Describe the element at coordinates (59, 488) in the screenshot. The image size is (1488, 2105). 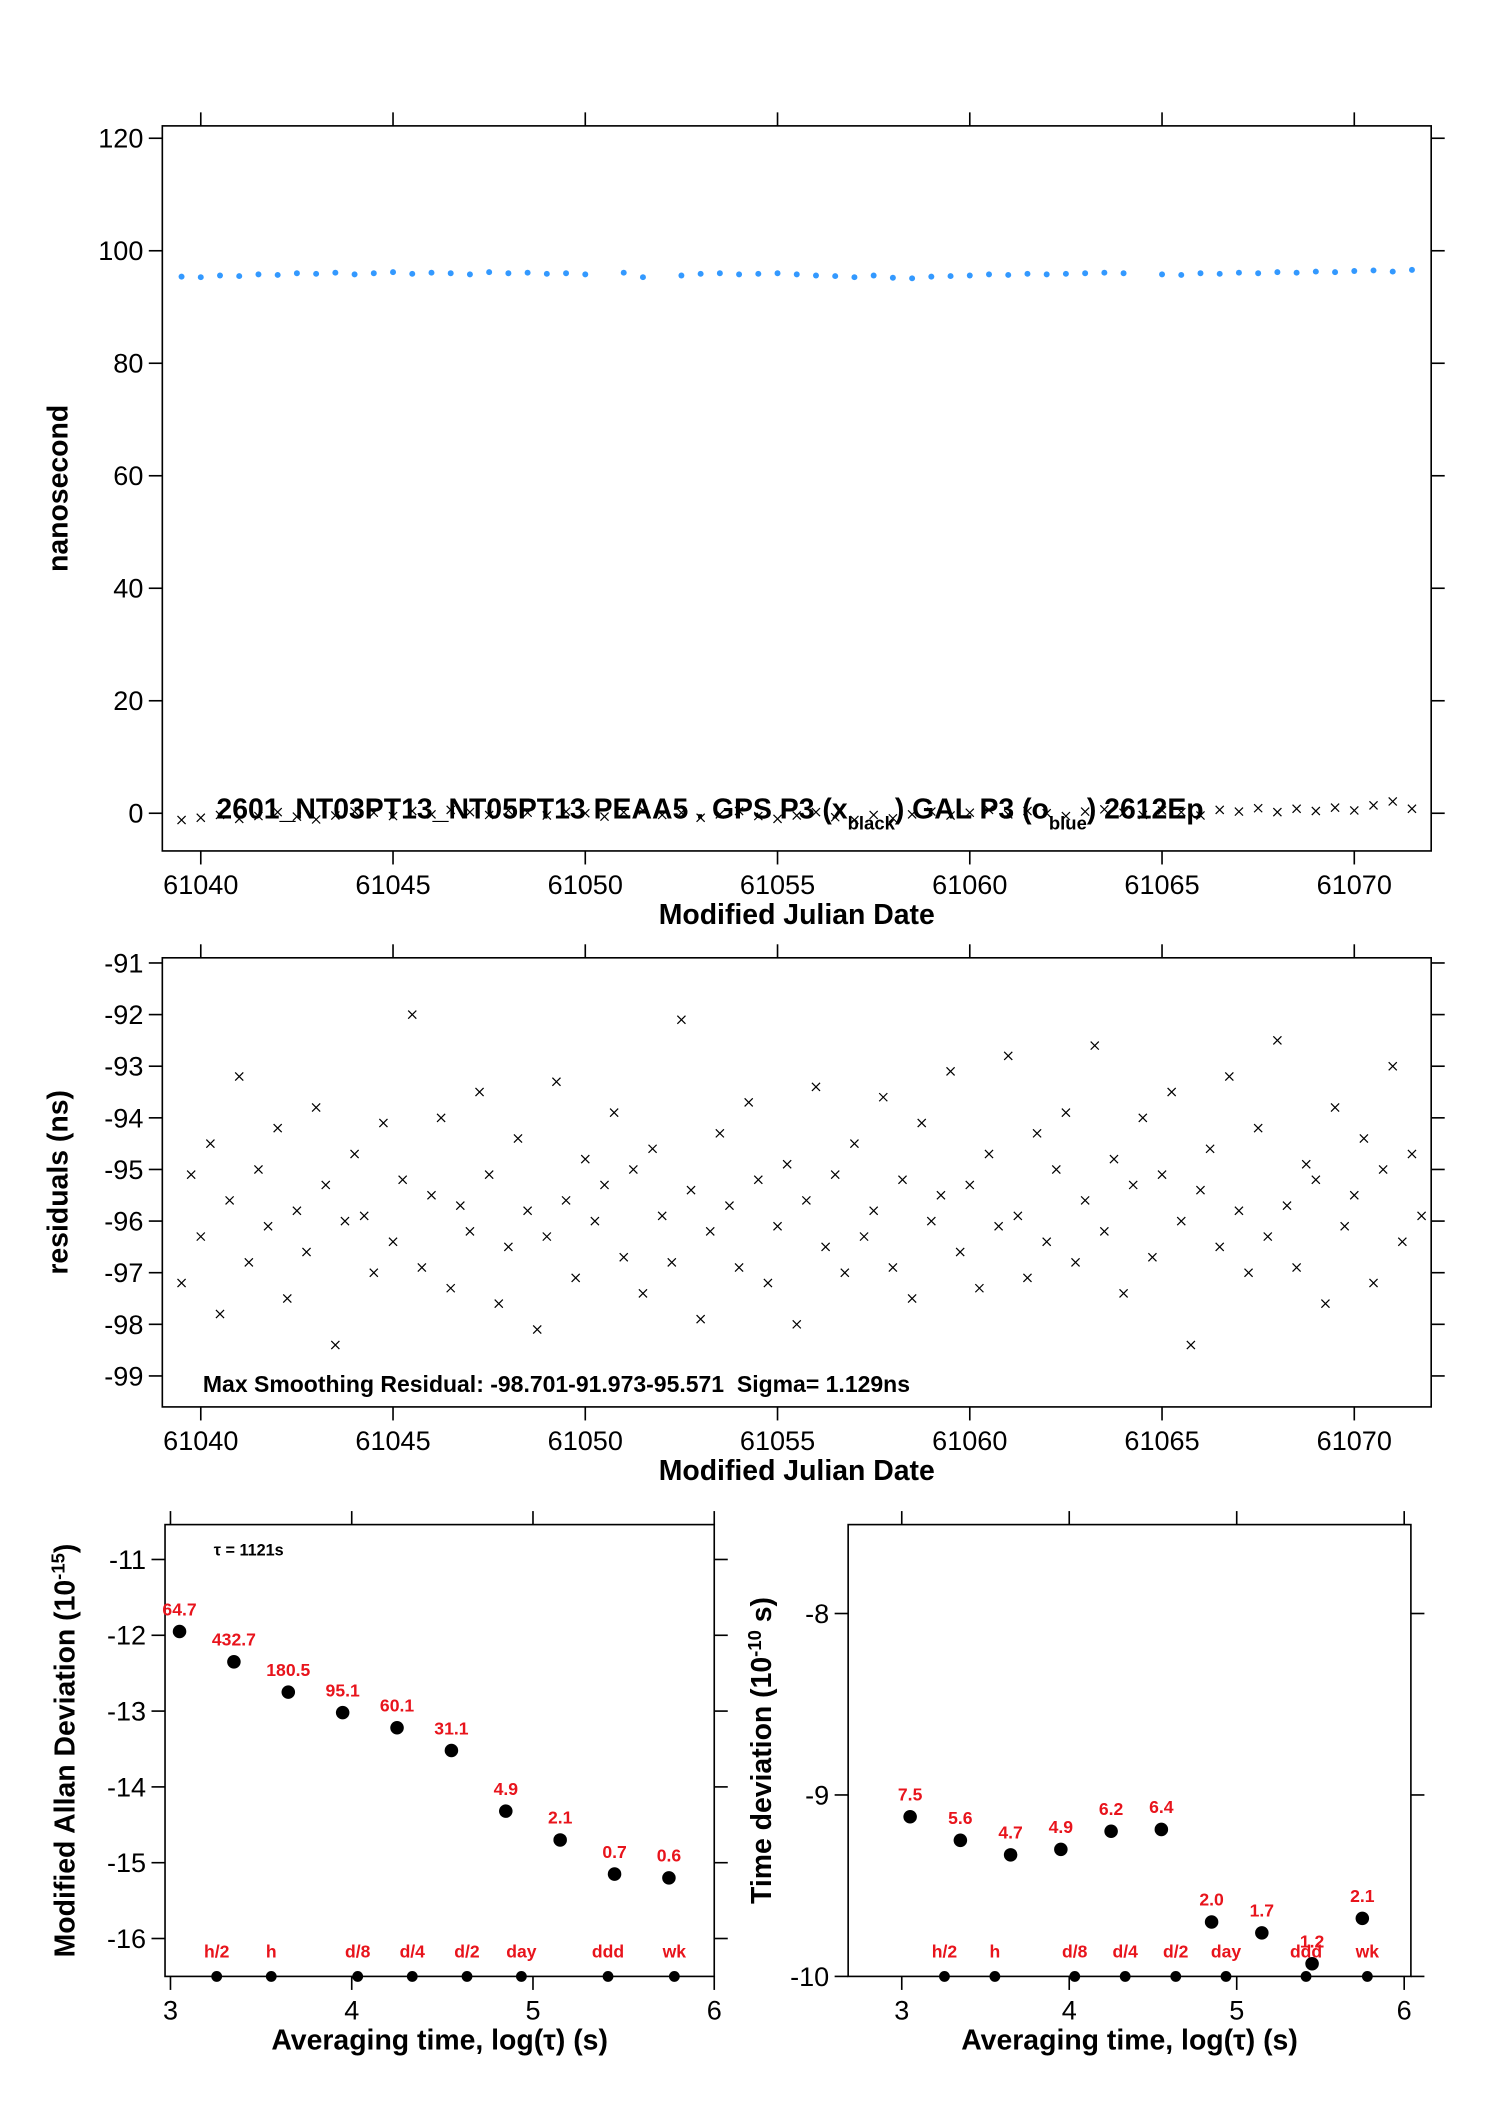
I see `y-axis-title: nanosecond` at that location.